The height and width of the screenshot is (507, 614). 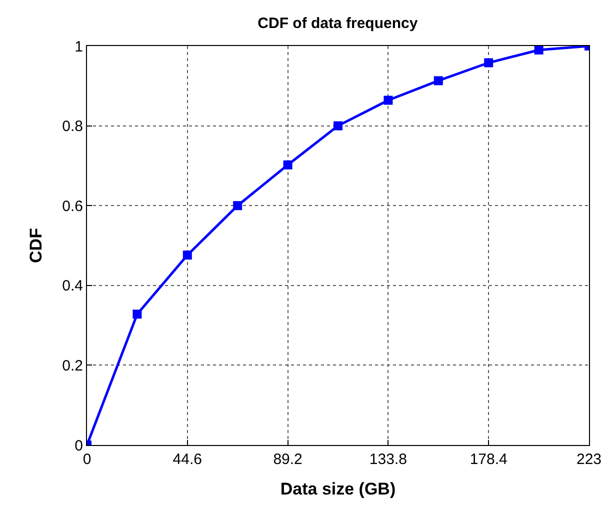 I want to click on x-axis-title: Data size (GB), so click(x=338, y=488).